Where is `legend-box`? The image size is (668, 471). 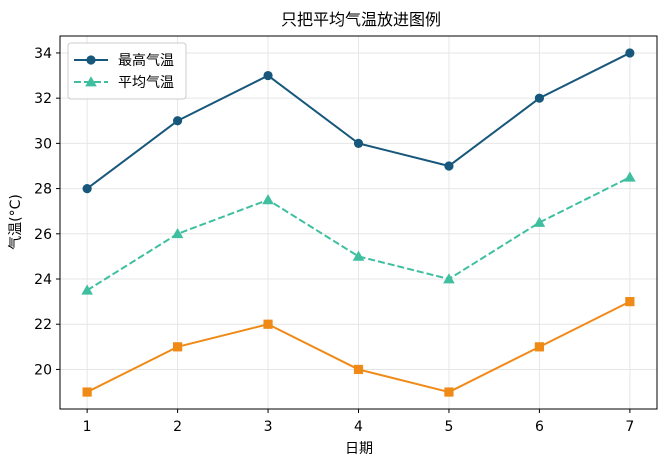 legend-box is located at coordinates (127, 71).